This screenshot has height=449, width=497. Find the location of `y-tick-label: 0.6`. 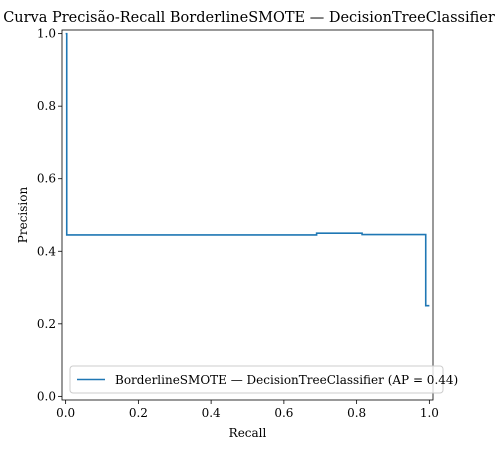

y-tick-label: 0.6 is located at coordinates (46, 179).